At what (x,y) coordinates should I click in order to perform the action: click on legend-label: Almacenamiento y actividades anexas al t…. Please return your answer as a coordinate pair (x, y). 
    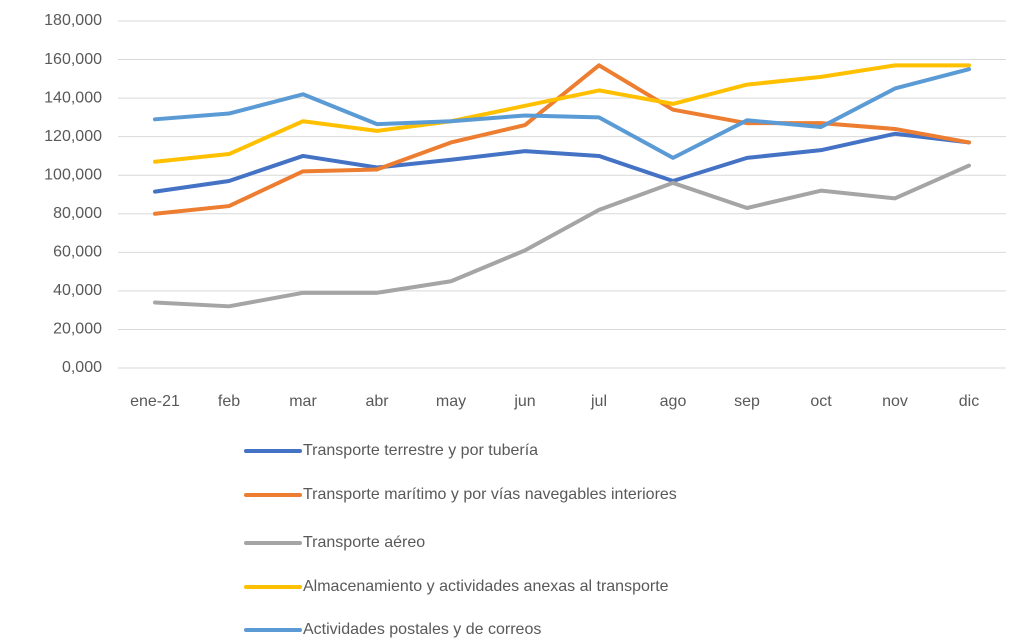
    Looking at the image, I should click on (486, 586).